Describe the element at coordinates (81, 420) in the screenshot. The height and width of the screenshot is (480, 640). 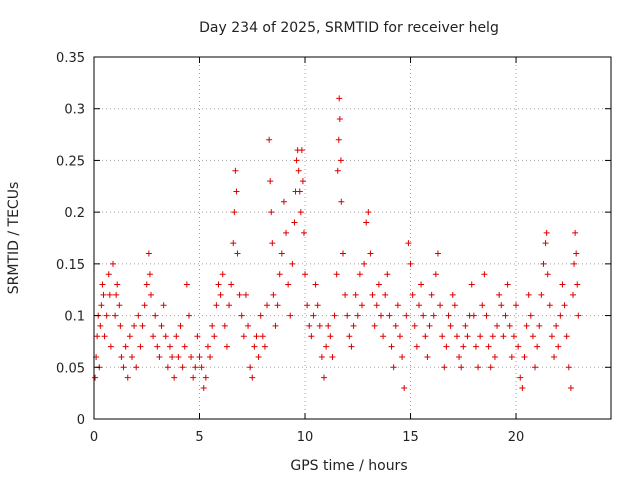
I see `y-tick-label: 0` at that location.